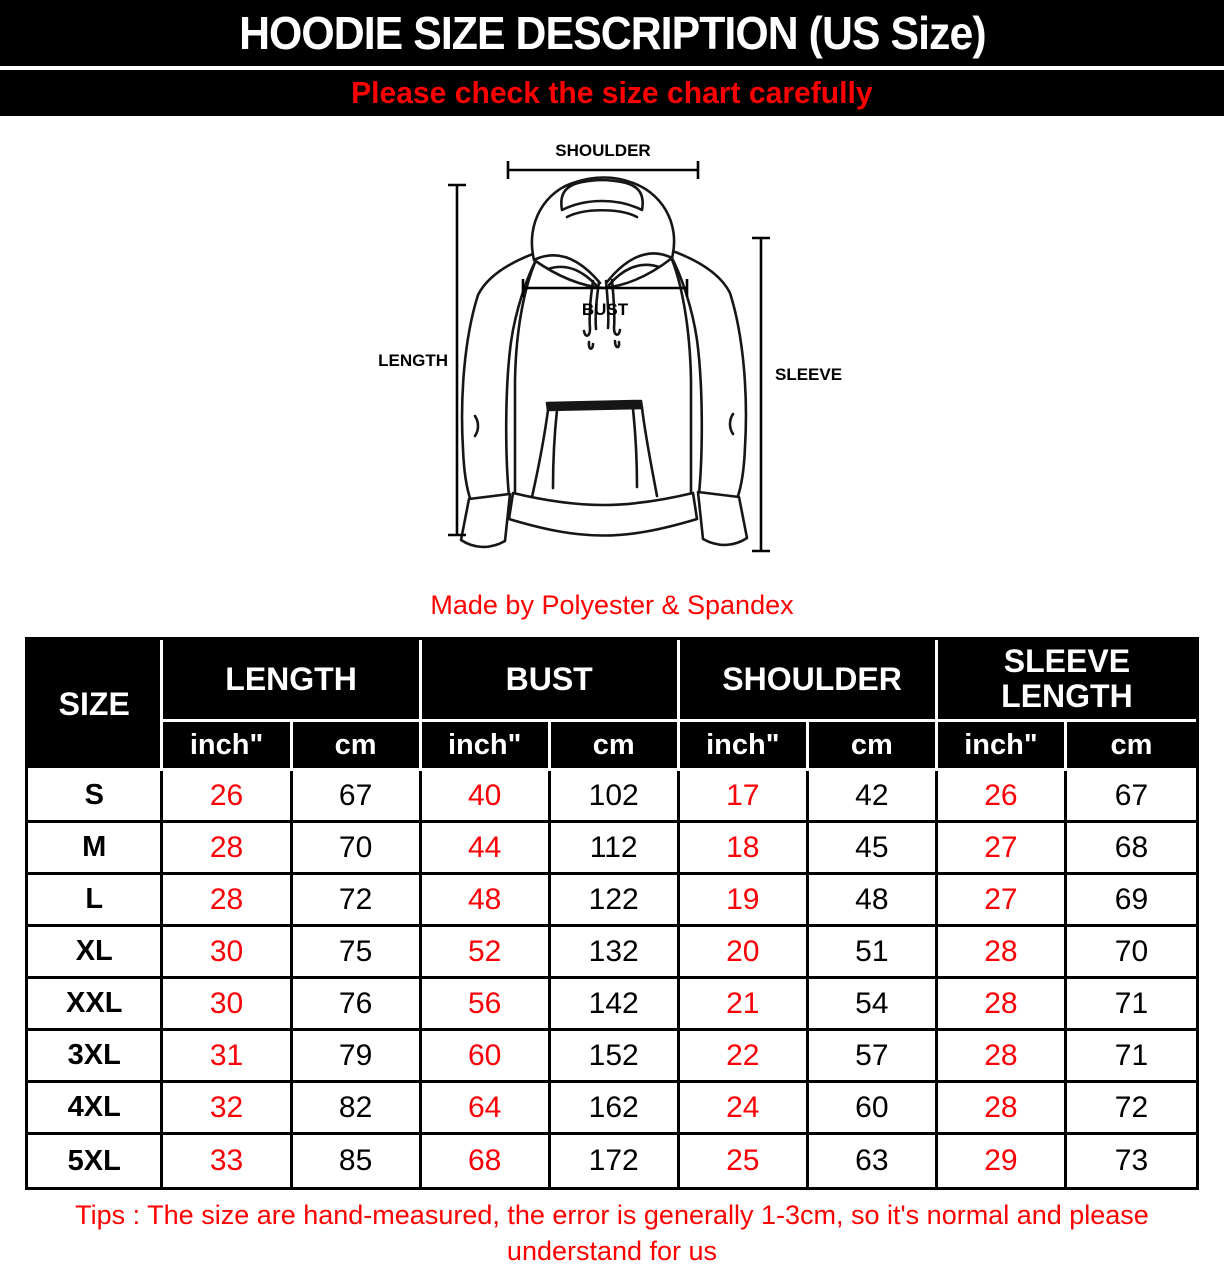 The image size is (1224, 1273). What do you see at coordinates (1002, 901) in the screenshot?
I see `inch-value-cell: 27` at bounding box center [1002, 901].